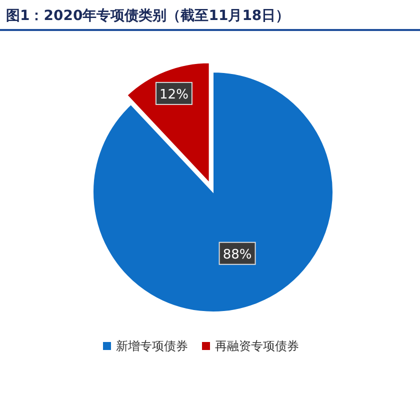  What do you see at coordinates (148, 15) in the screenshot?
I see `chart-title: 图1：2020年专项债类别（截至11月18日）` at bounding box center [148, 15].